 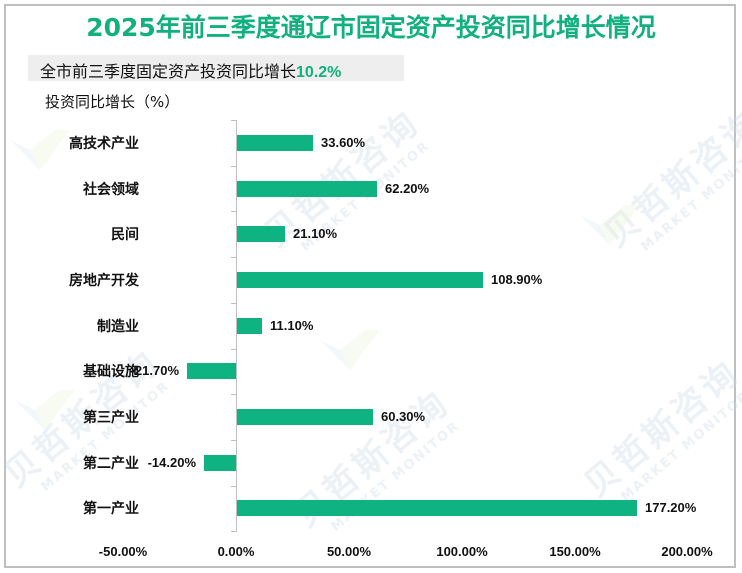 I want to click on x-axis-tick-label: 0.00%, so click(x=236, y=551).